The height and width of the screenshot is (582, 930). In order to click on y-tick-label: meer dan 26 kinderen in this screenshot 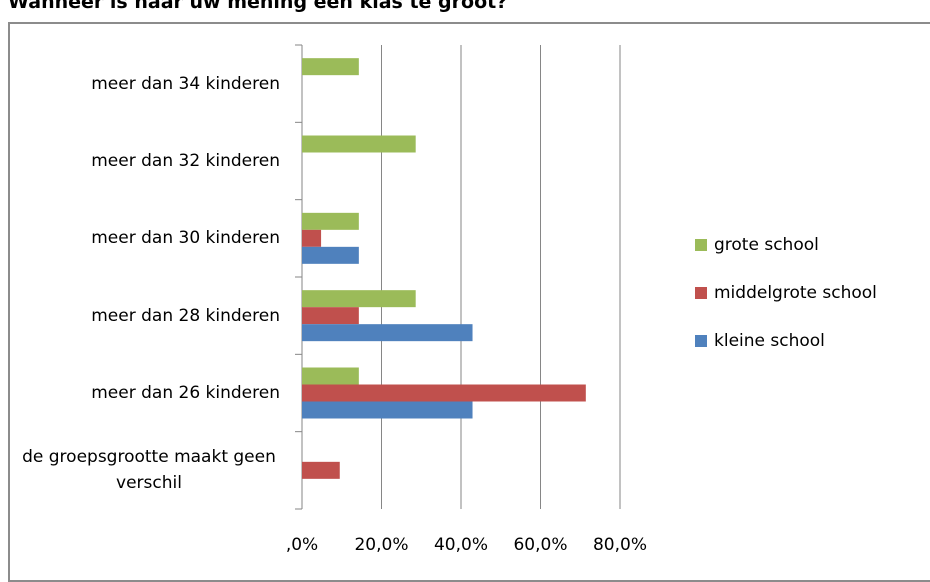, I will do `click(185, 393)`.